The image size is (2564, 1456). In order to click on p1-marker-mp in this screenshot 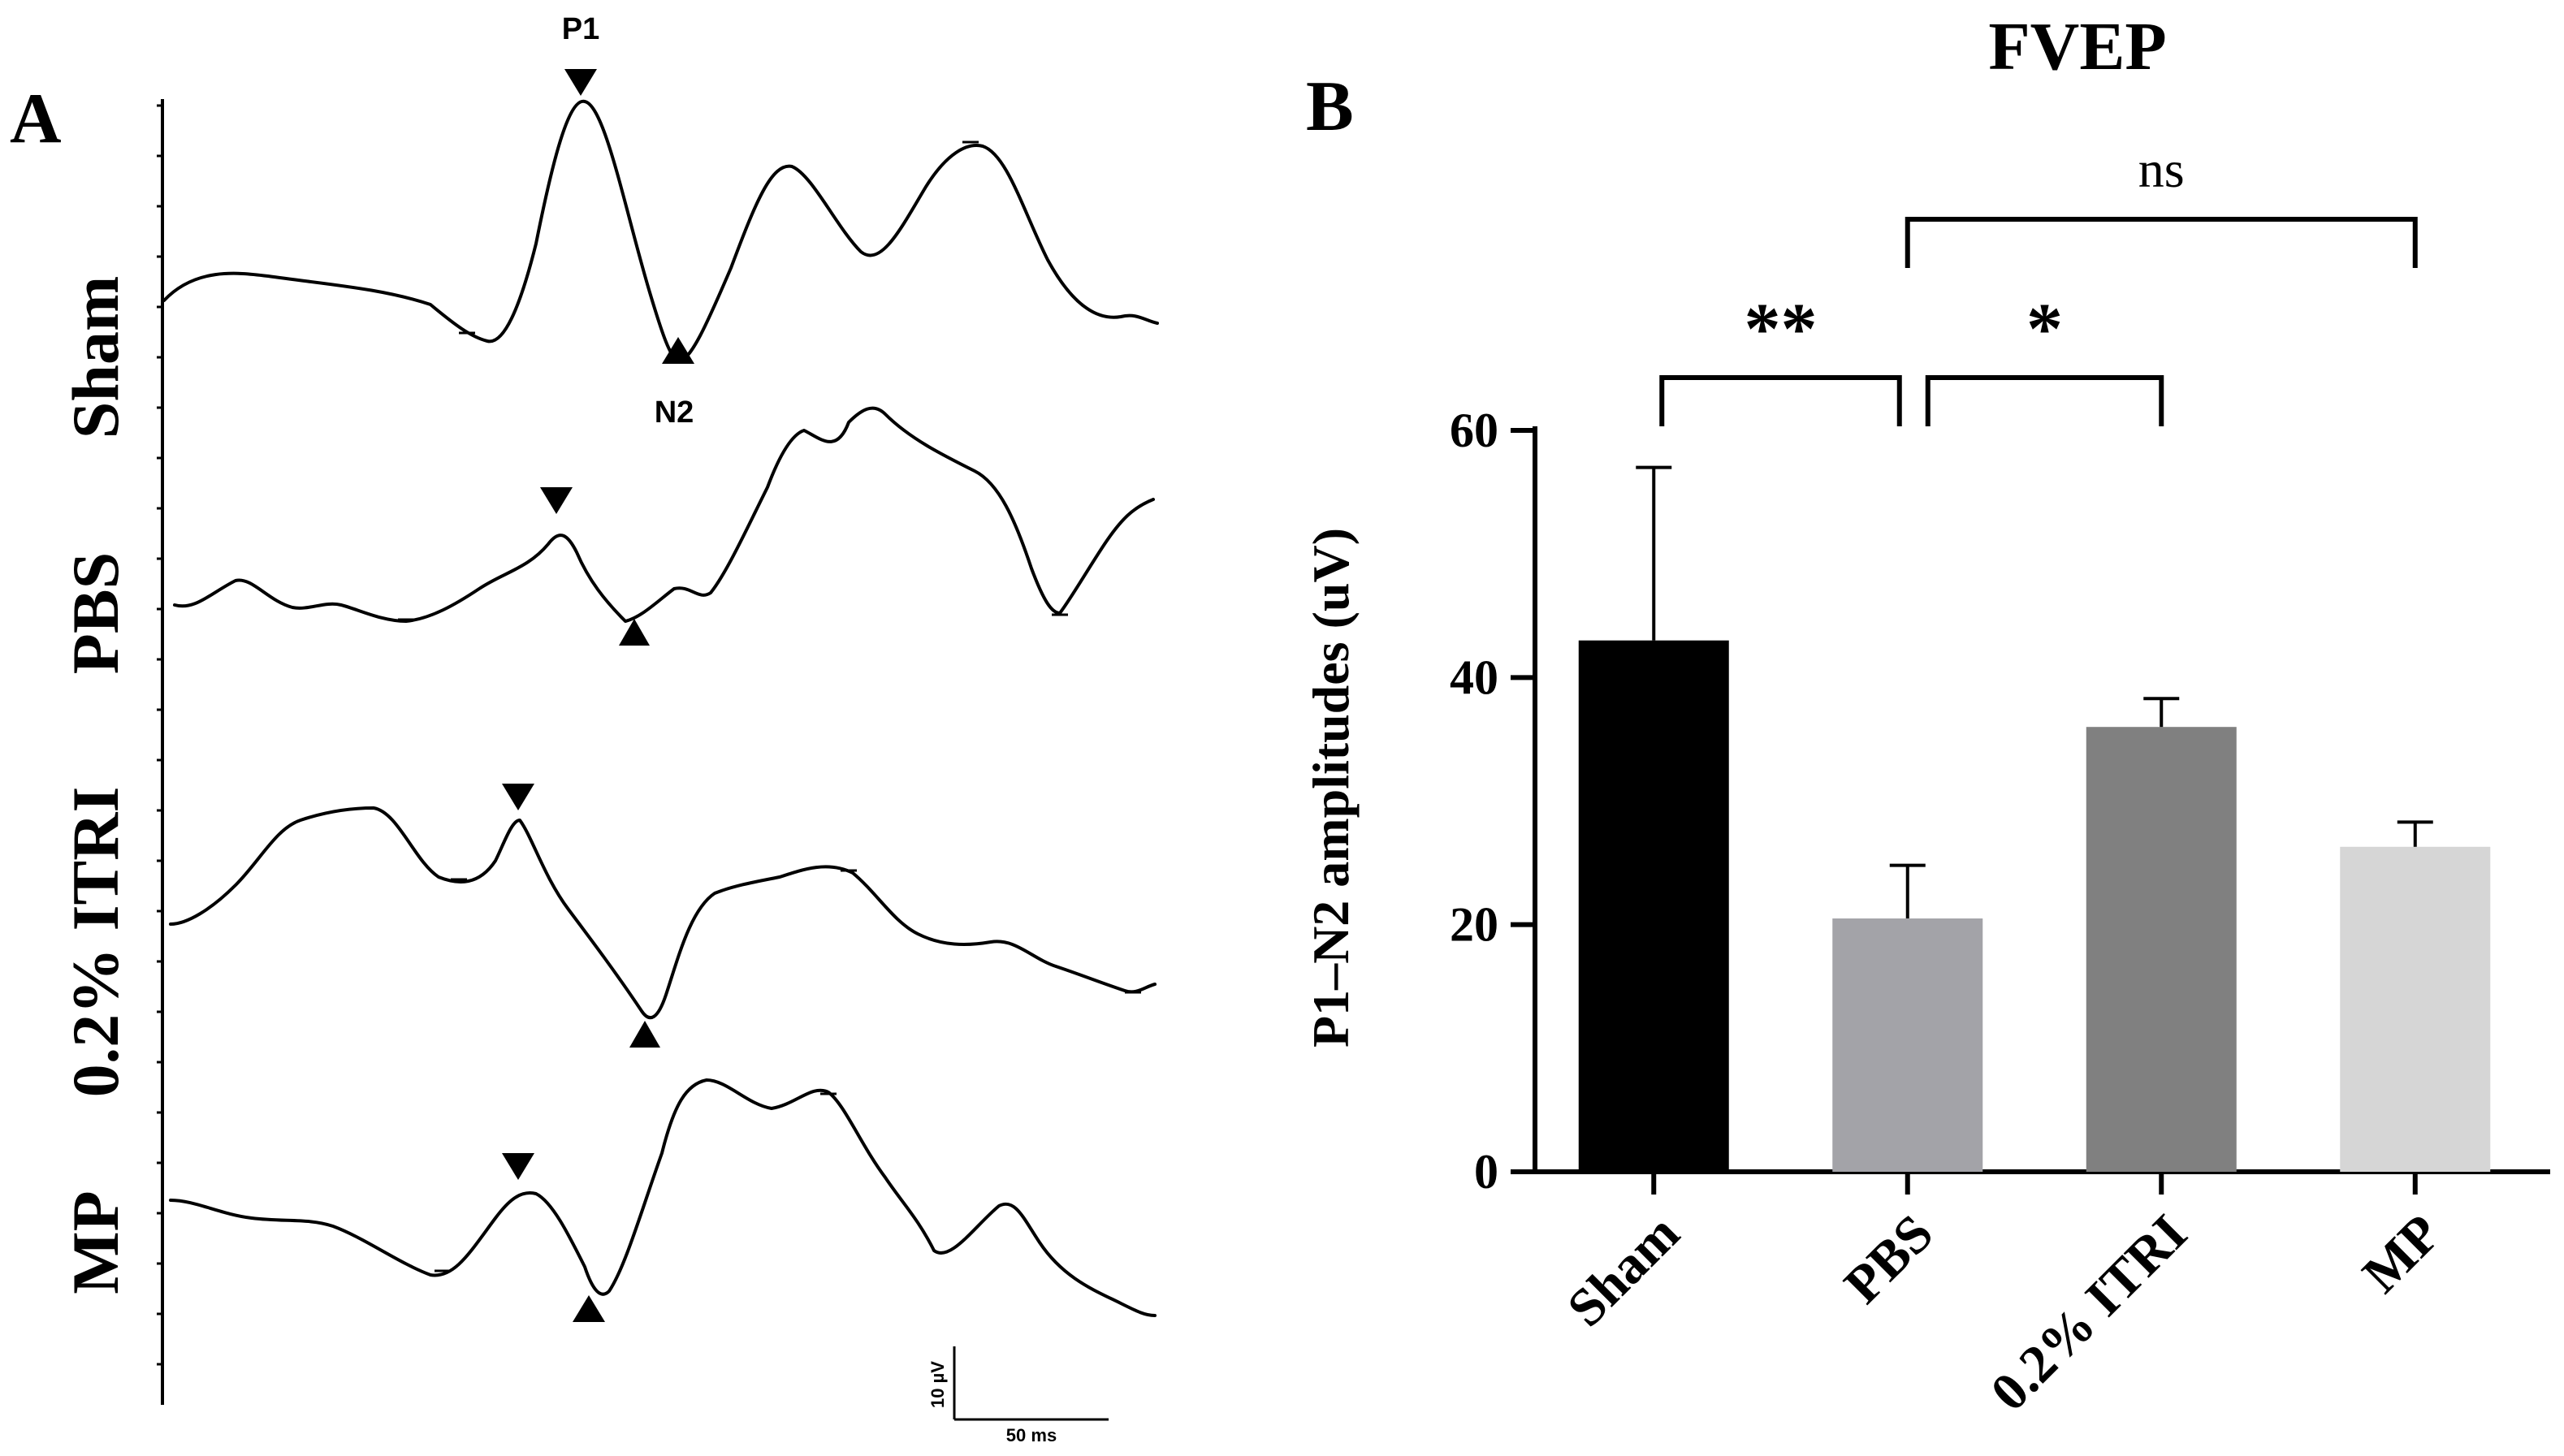, I will do `click(518, 1166)`.